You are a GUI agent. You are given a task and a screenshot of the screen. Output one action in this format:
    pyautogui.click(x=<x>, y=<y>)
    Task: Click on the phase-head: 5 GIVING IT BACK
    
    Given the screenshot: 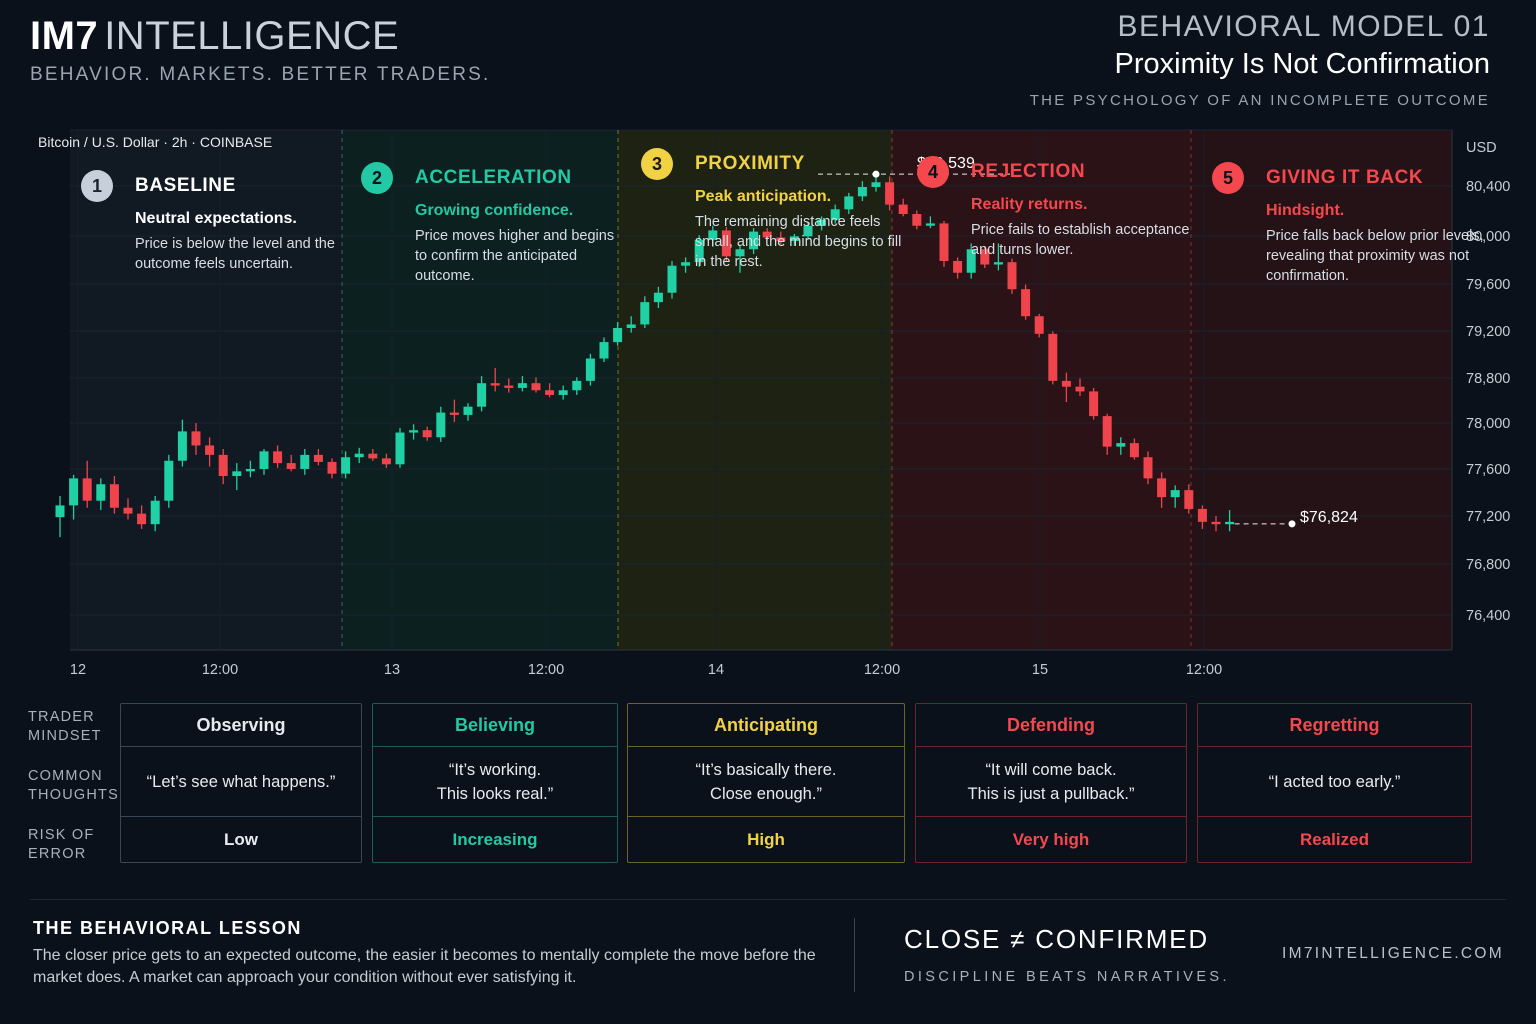 What is the action you would take?
    pyautogui.click(x=1349, y=178)
    